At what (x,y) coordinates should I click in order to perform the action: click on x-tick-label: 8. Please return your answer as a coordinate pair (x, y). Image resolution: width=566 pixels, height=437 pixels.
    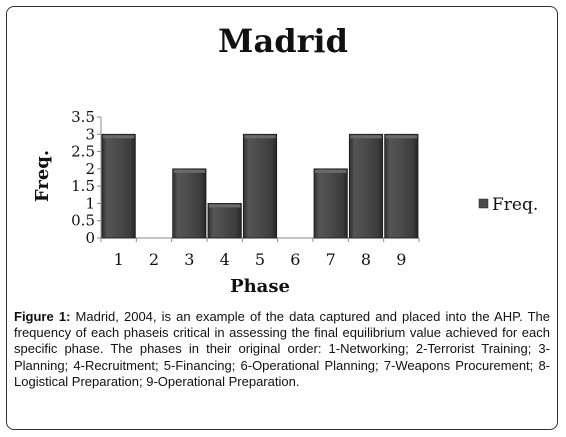
    Looking at the image, I should click on (366, 259).